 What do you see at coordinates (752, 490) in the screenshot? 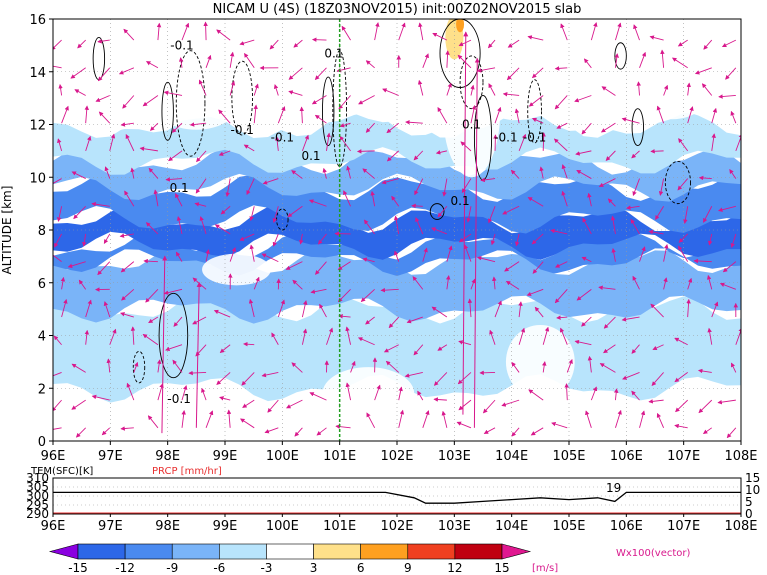
I see `surface-right-tick-label: 10` at bounding box center [752, 490].